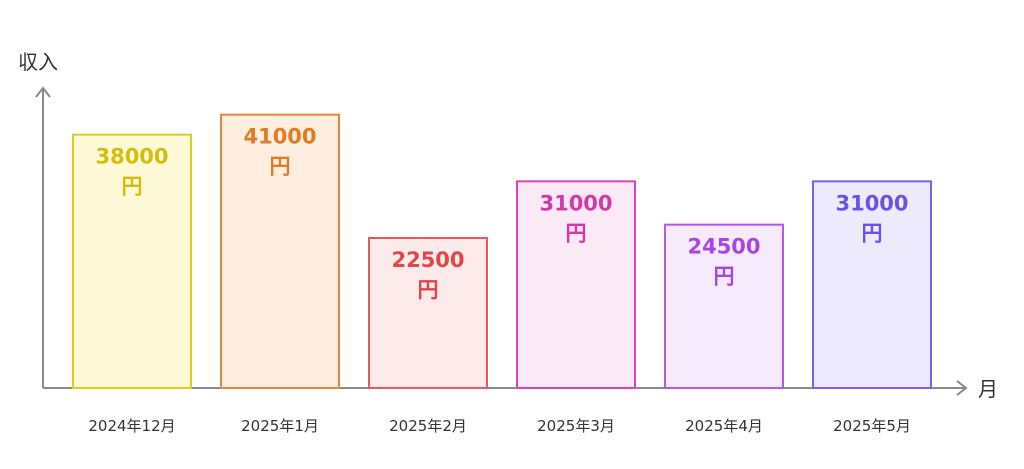 This screenshot has height=469, width=1024. Describe the element at coordinates (724, 426) in the screenshot. I see `x-tick-label: 2025年4月` at that location.